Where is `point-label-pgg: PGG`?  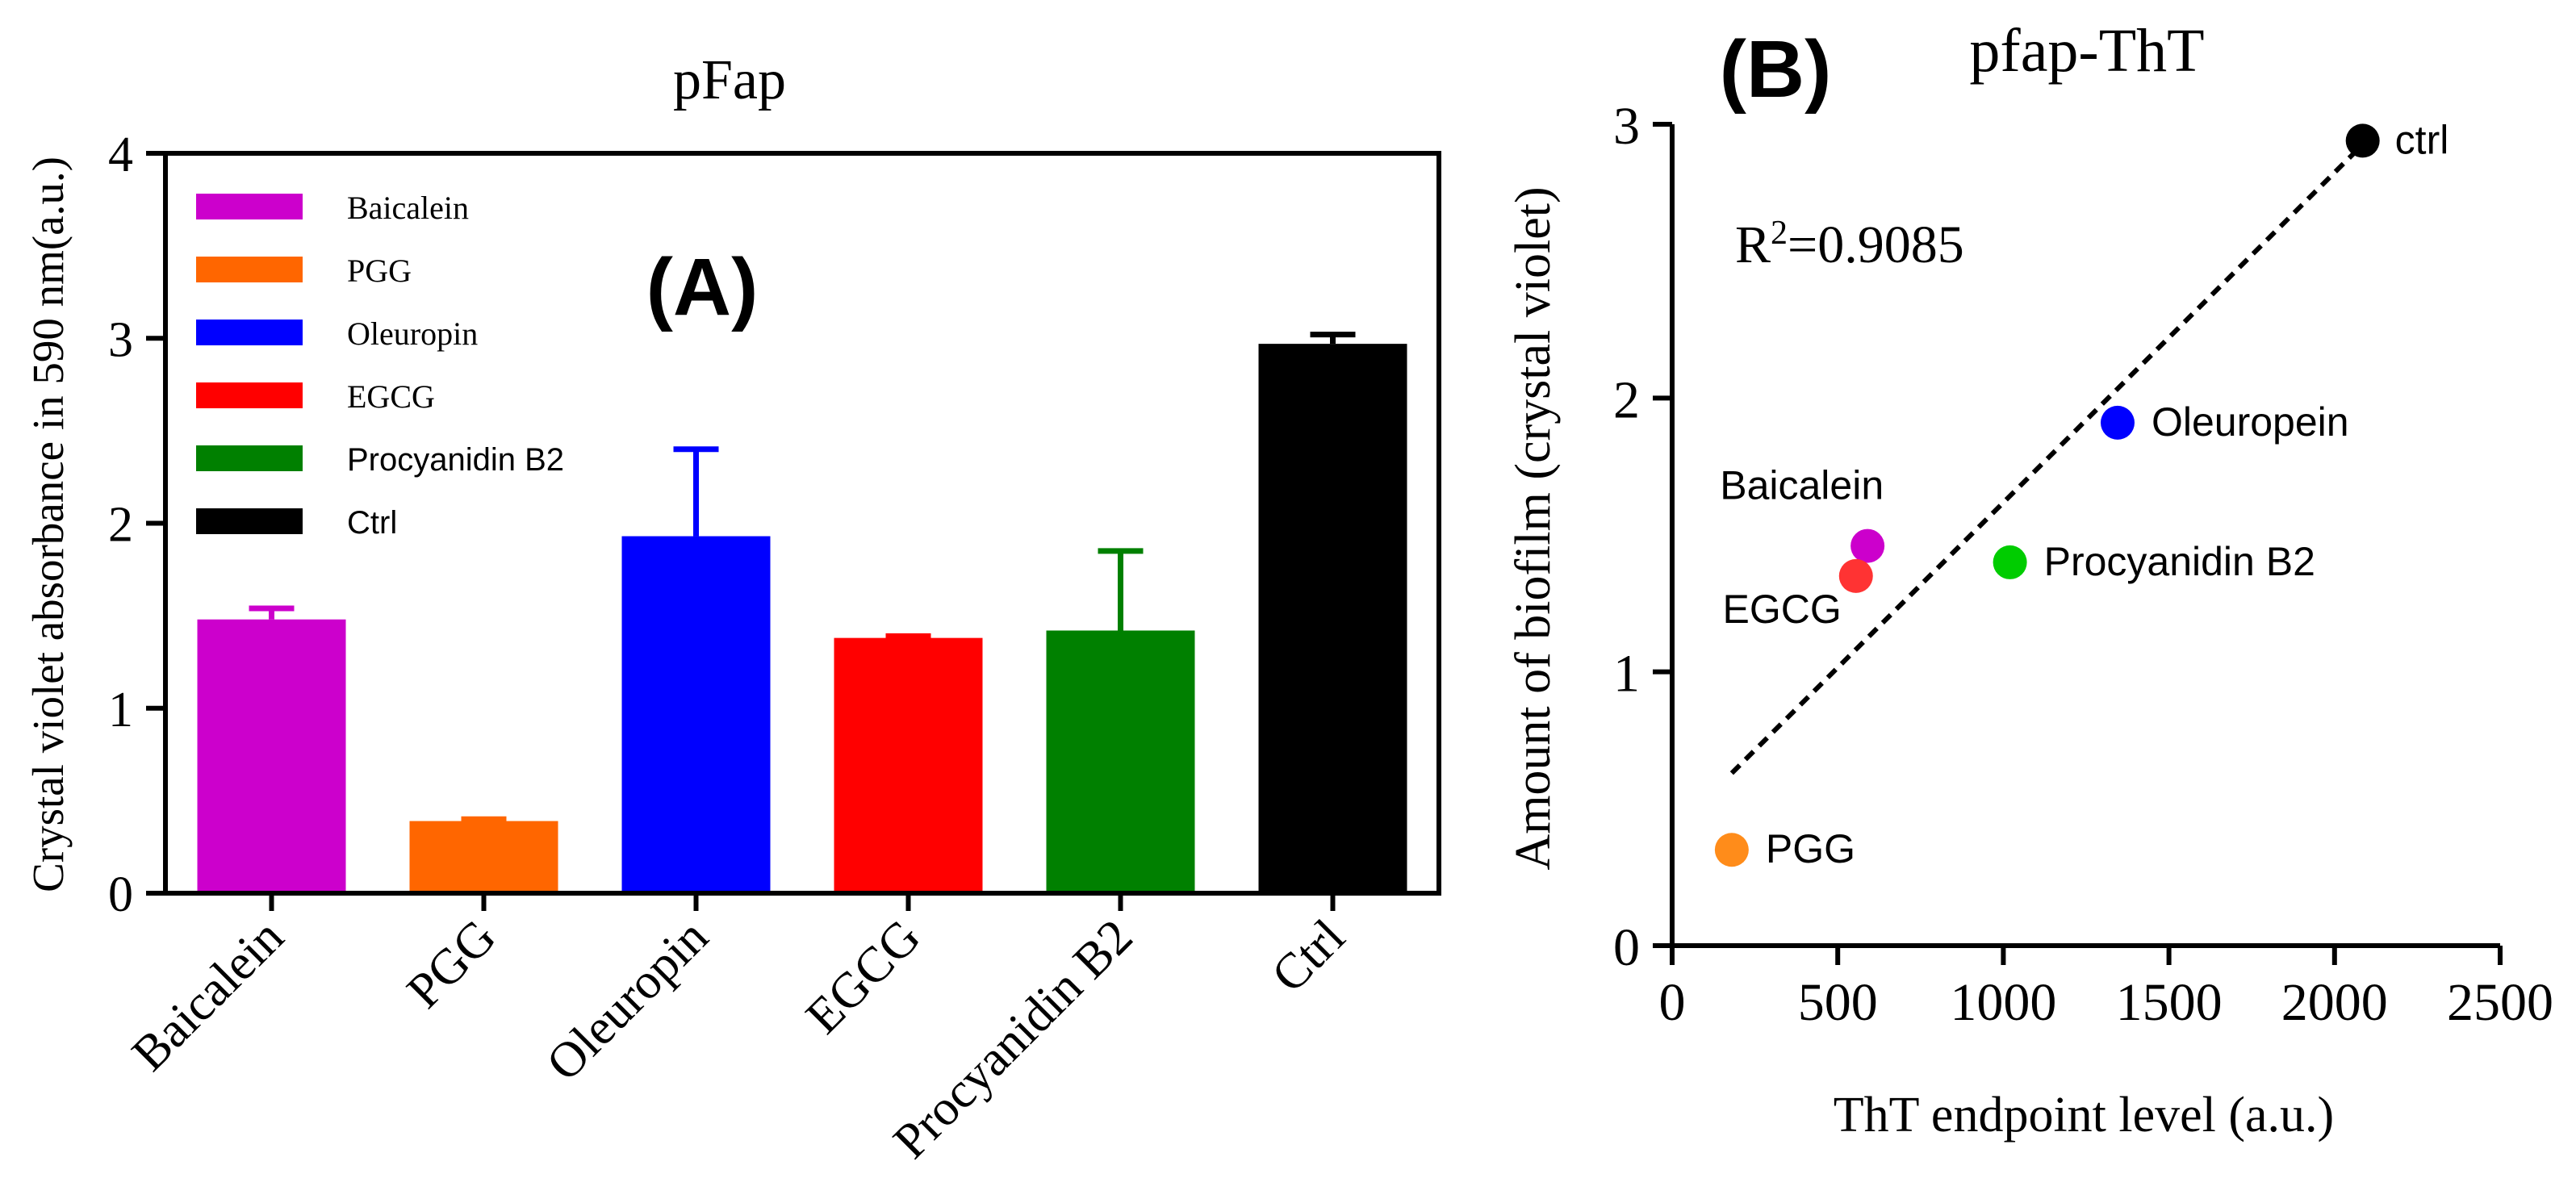
point-label-pgg: PGG is located at coordinates (1810, 849).